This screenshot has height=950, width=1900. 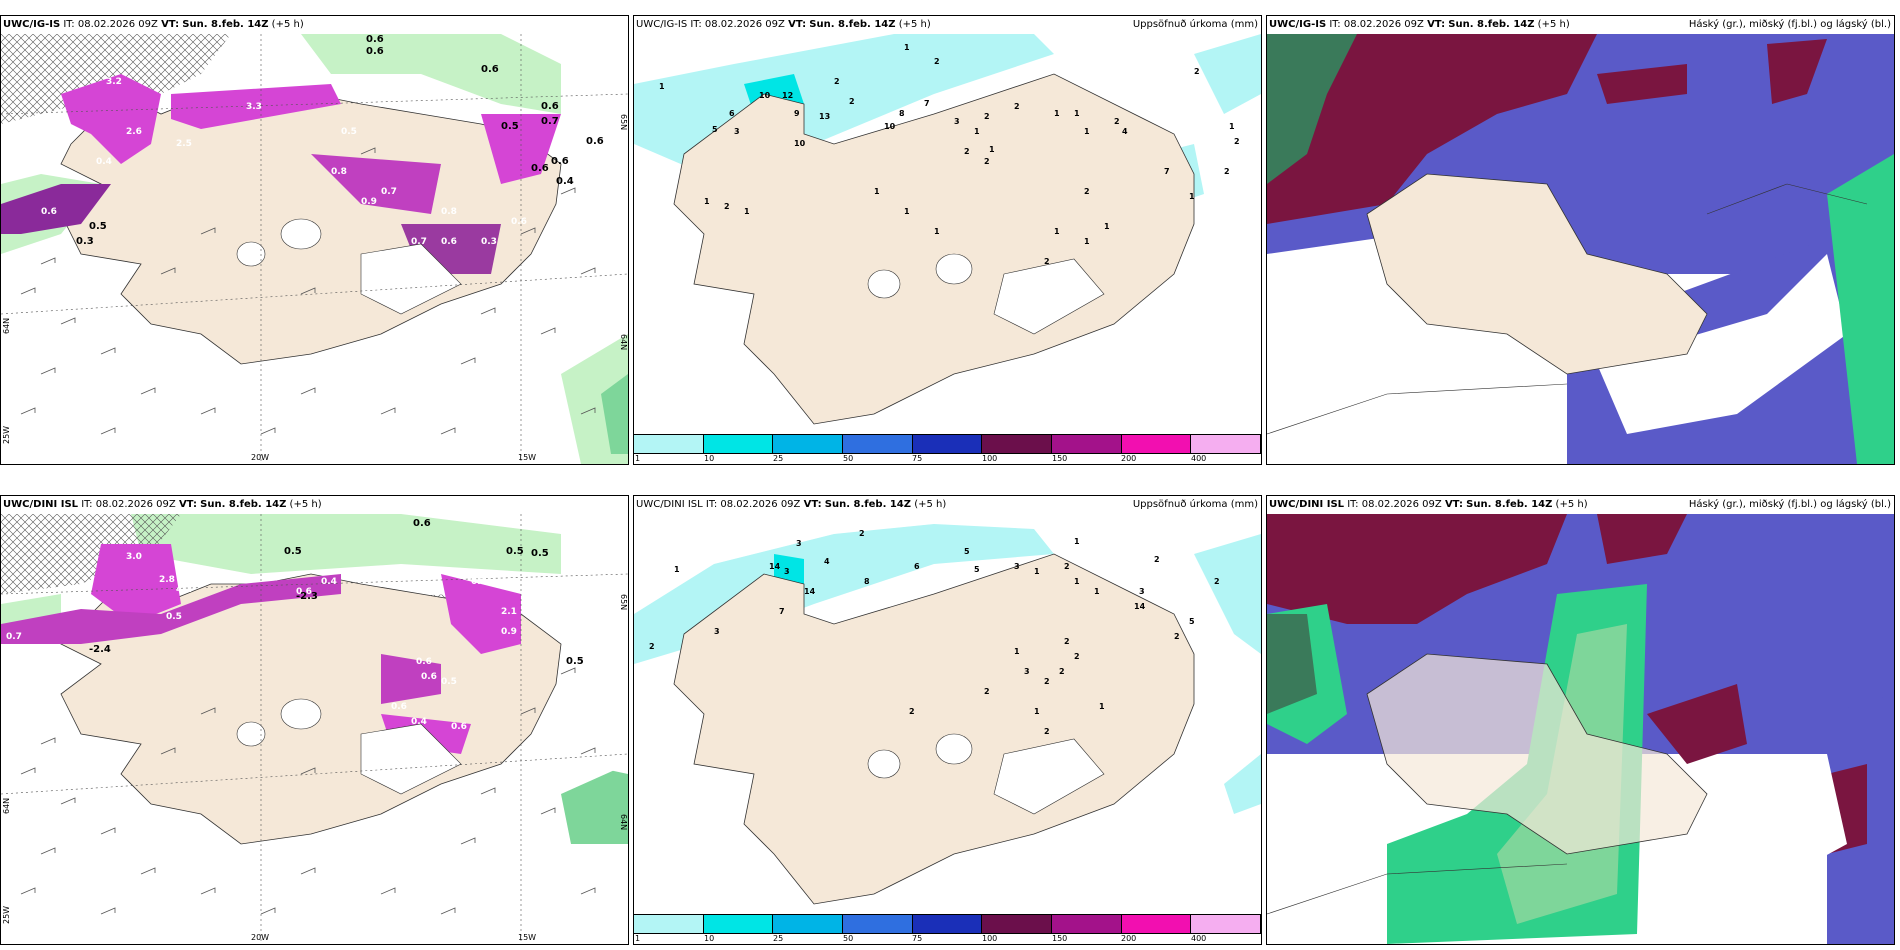 What do you see at coordinates (947, 924) in the screenshot?
I see `precip-colorbar` at bounding box center [947, 924].